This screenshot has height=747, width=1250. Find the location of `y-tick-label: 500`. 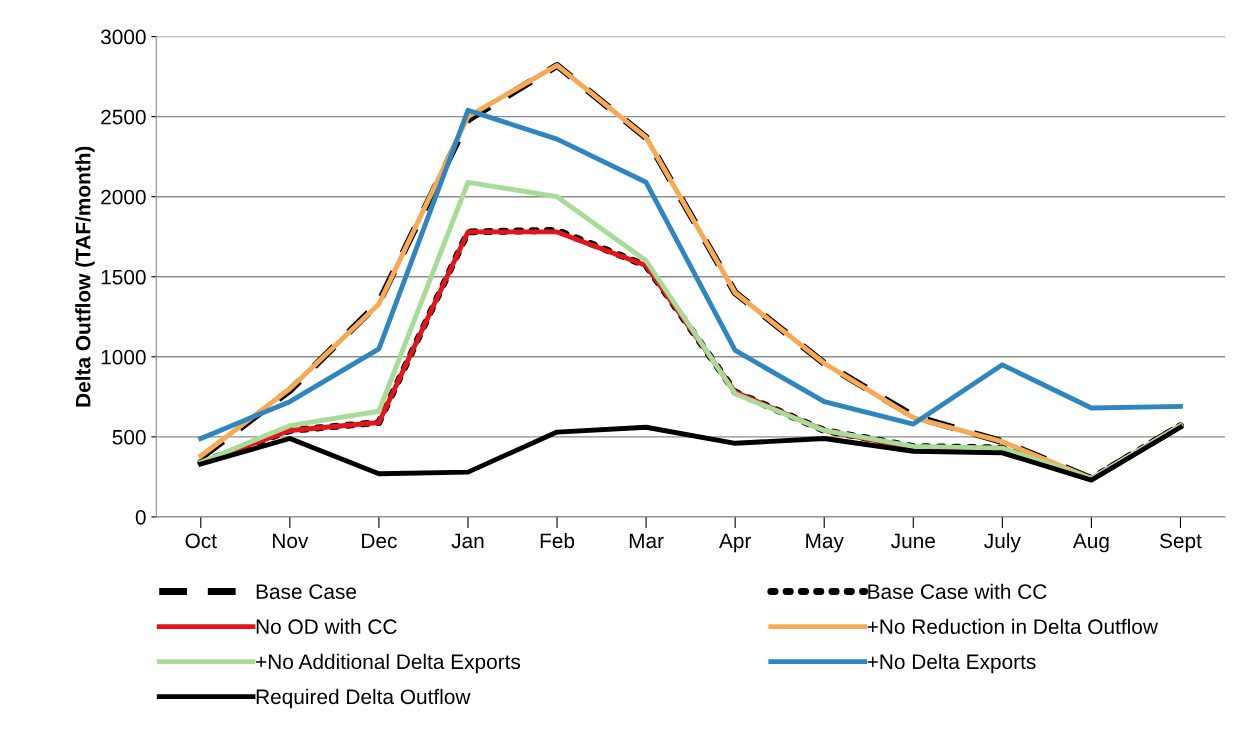

y-tick-label: 500 is located at coordinates (129, 437).